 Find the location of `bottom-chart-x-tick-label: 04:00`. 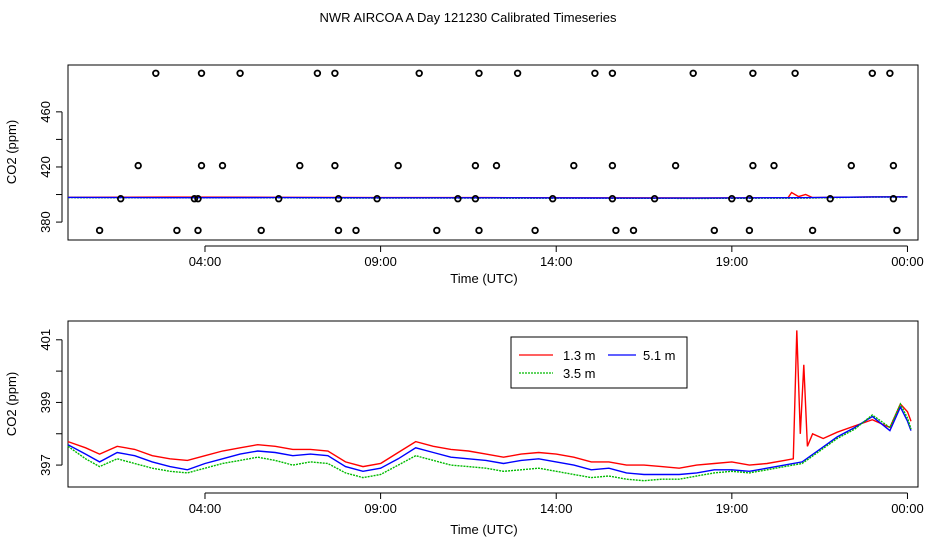

bottom-chart-x-tick-label: 04:00 is located at coordinates (205, 508).